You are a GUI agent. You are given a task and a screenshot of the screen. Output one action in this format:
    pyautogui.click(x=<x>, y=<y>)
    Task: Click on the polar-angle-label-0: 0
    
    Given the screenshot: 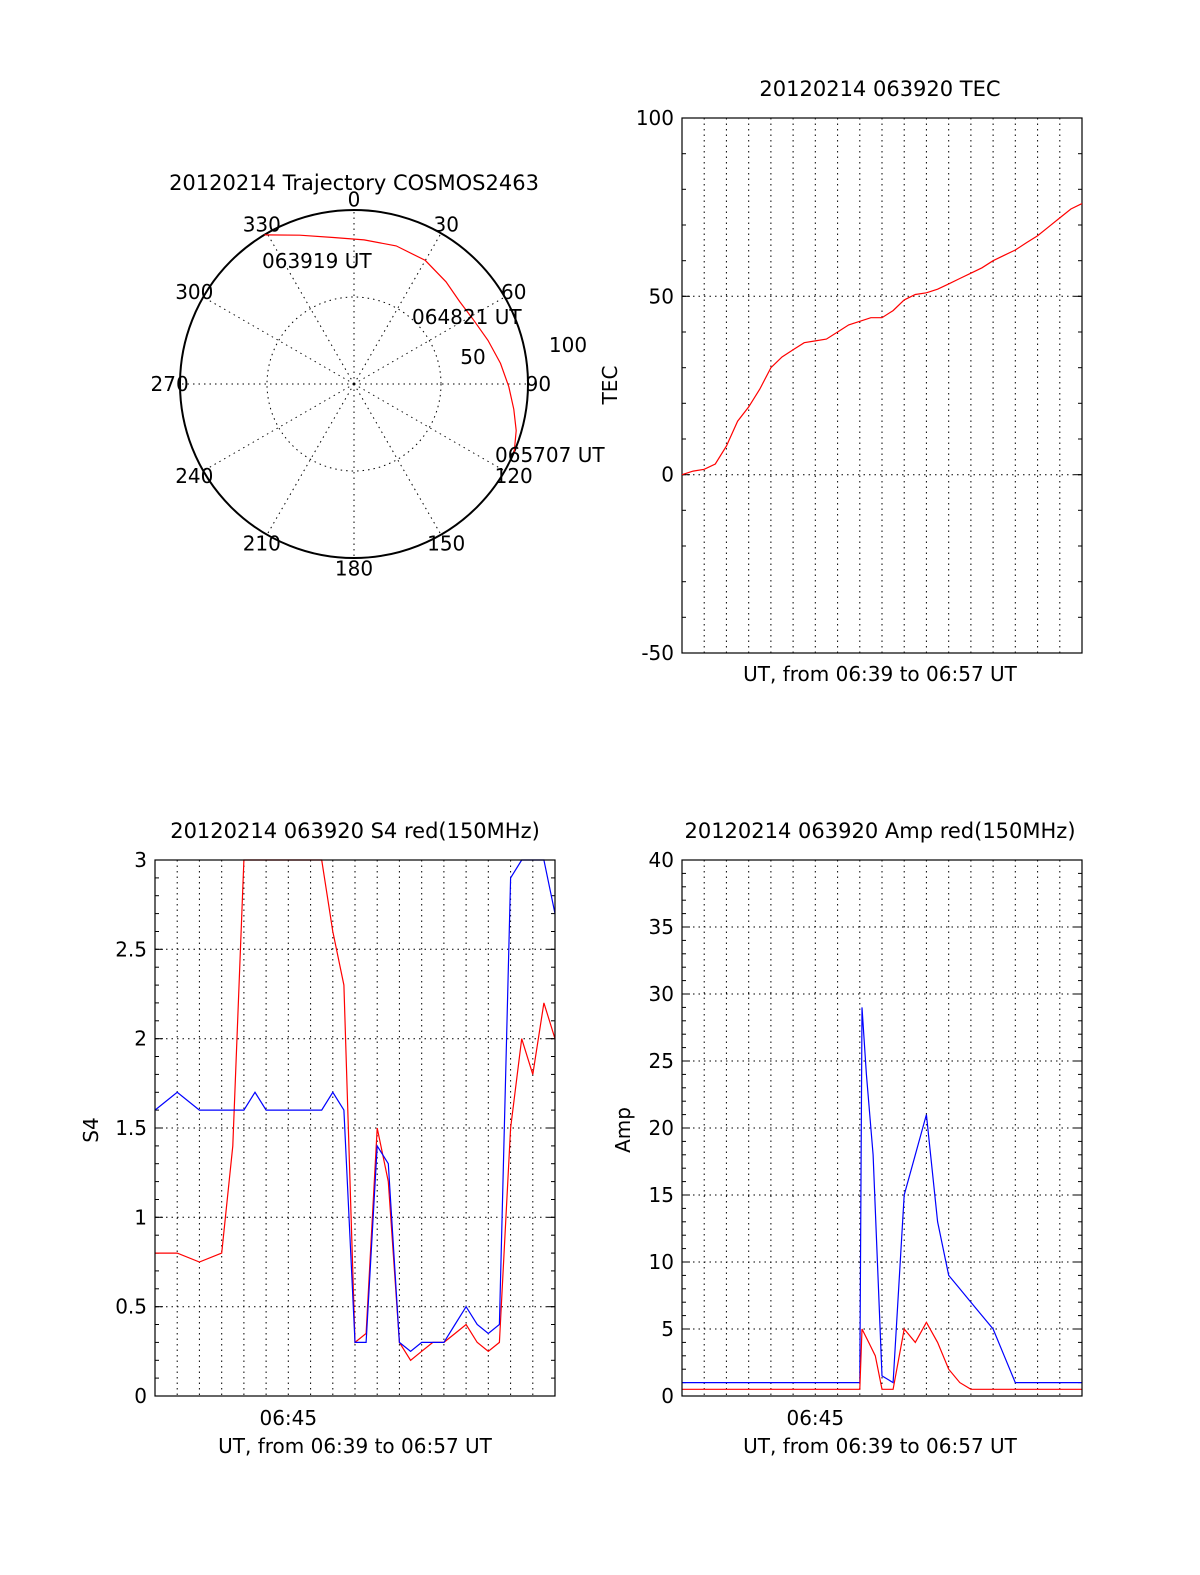 What is the action you would take?
    pyautogui.click(x=354, y=200)
    